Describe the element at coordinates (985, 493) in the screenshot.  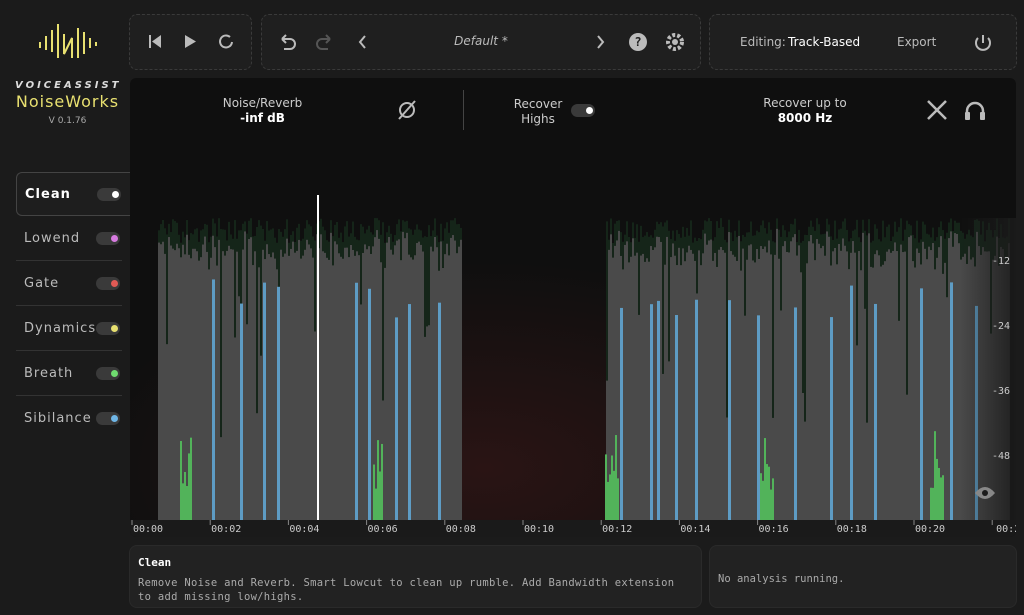
I see `visibility` at that location.